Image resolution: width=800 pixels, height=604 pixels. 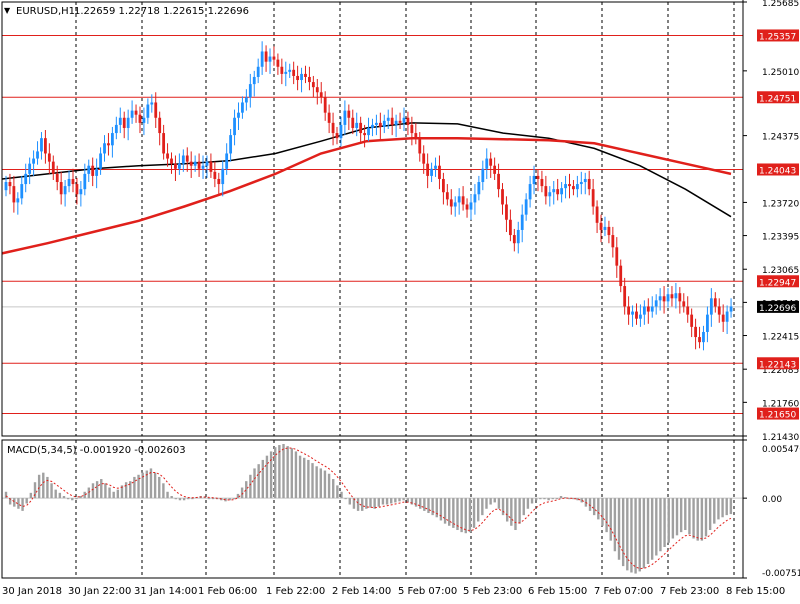 What do you see at coordinates (99, 591) in the screenshot?
I see `x-tick-label: 30 Jan 22:00` at bounding box center [99, 591].